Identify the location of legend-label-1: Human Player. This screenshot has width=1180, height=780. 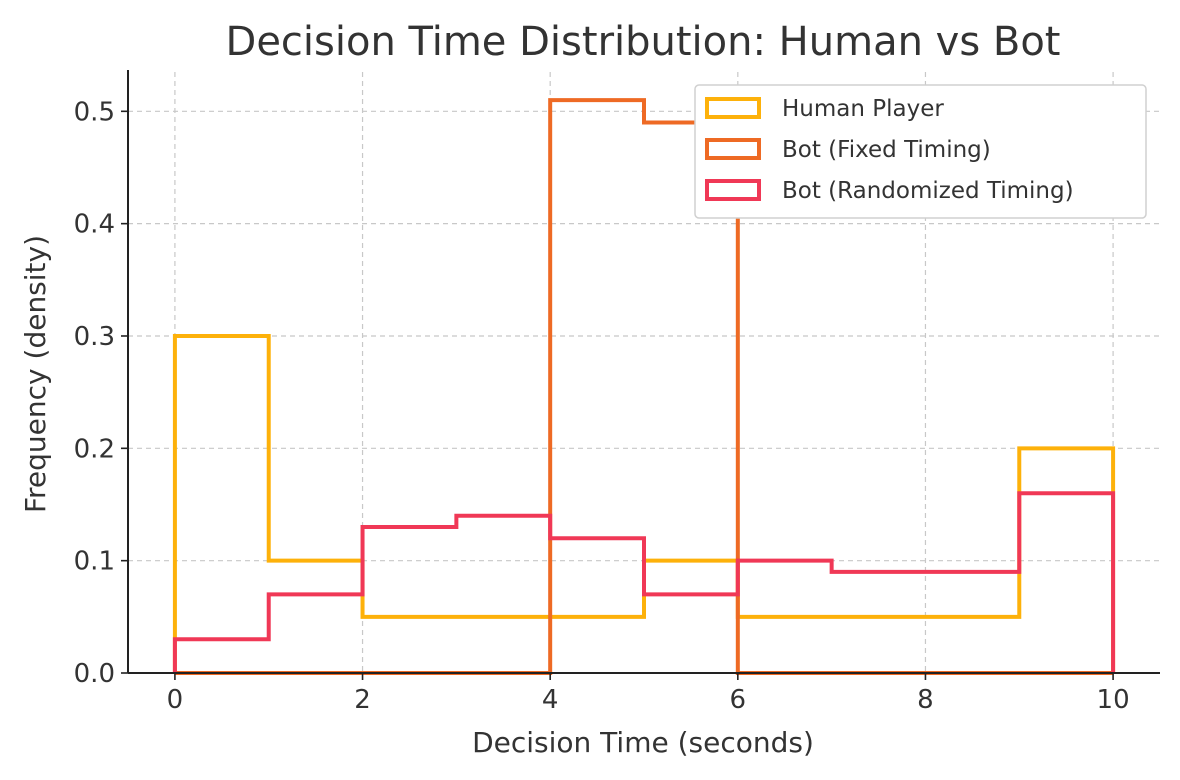
(863, 109).